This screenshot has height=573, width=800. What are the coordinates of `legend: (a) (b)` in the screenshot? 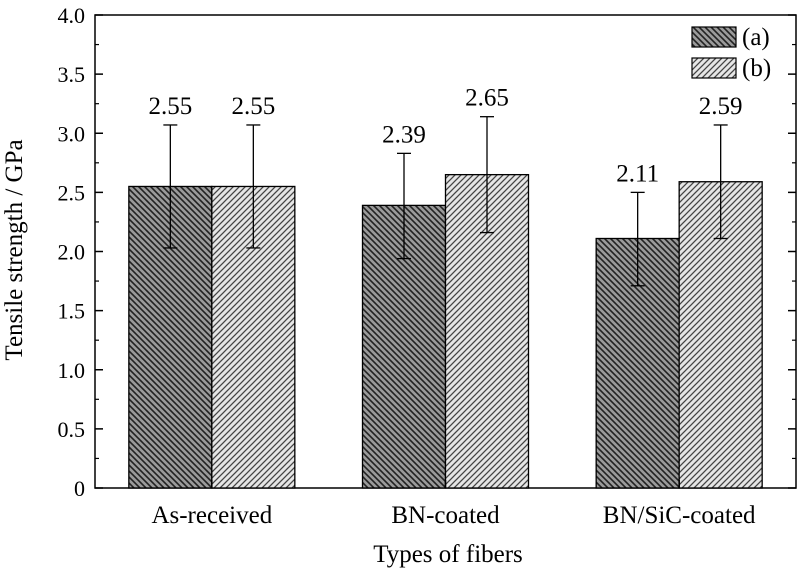 It's located at (731, 53).